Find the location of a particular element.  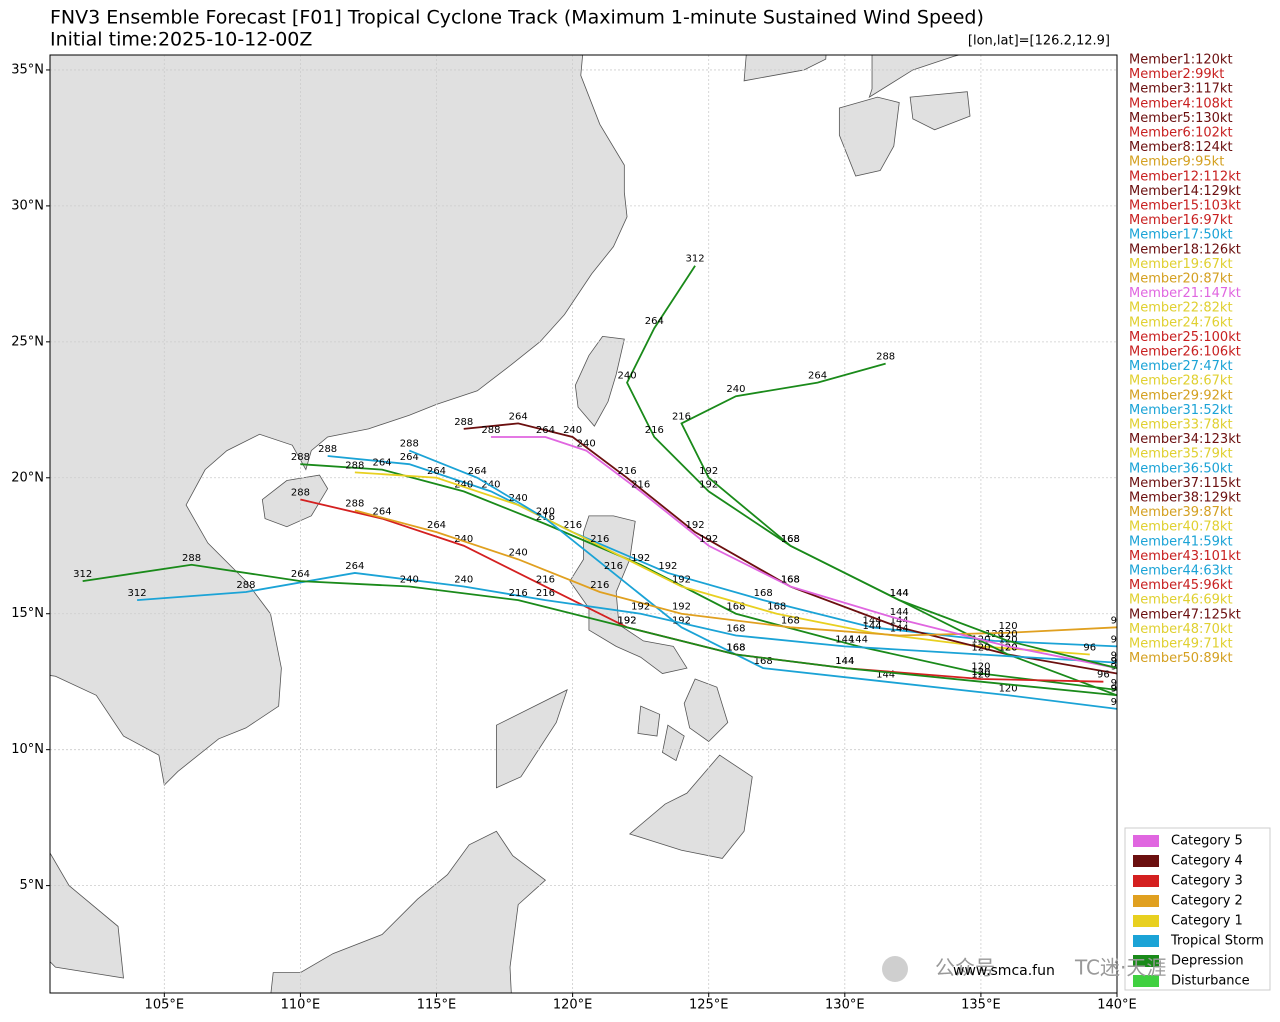

member-entry: Member5:130kt is located at coordinates (1181, 118).